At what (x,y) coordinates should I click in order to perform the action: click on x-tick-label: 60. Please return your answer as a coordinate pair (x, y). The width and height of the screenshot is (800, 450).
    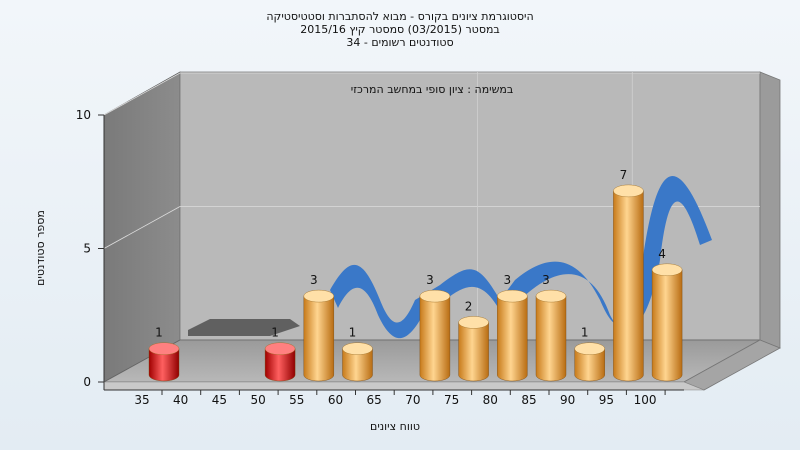
    Looking at the image, I should click on (335, 400).